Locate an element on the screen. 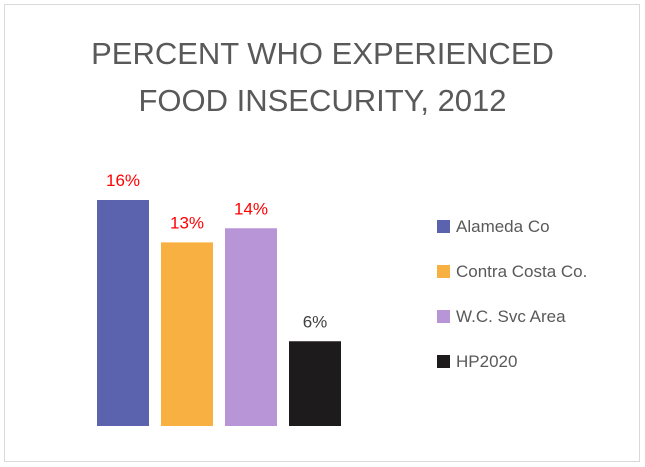 This screenshot has height=467, width=645. legend-item-1: Alameda Co is located at coordinates (512, 226).